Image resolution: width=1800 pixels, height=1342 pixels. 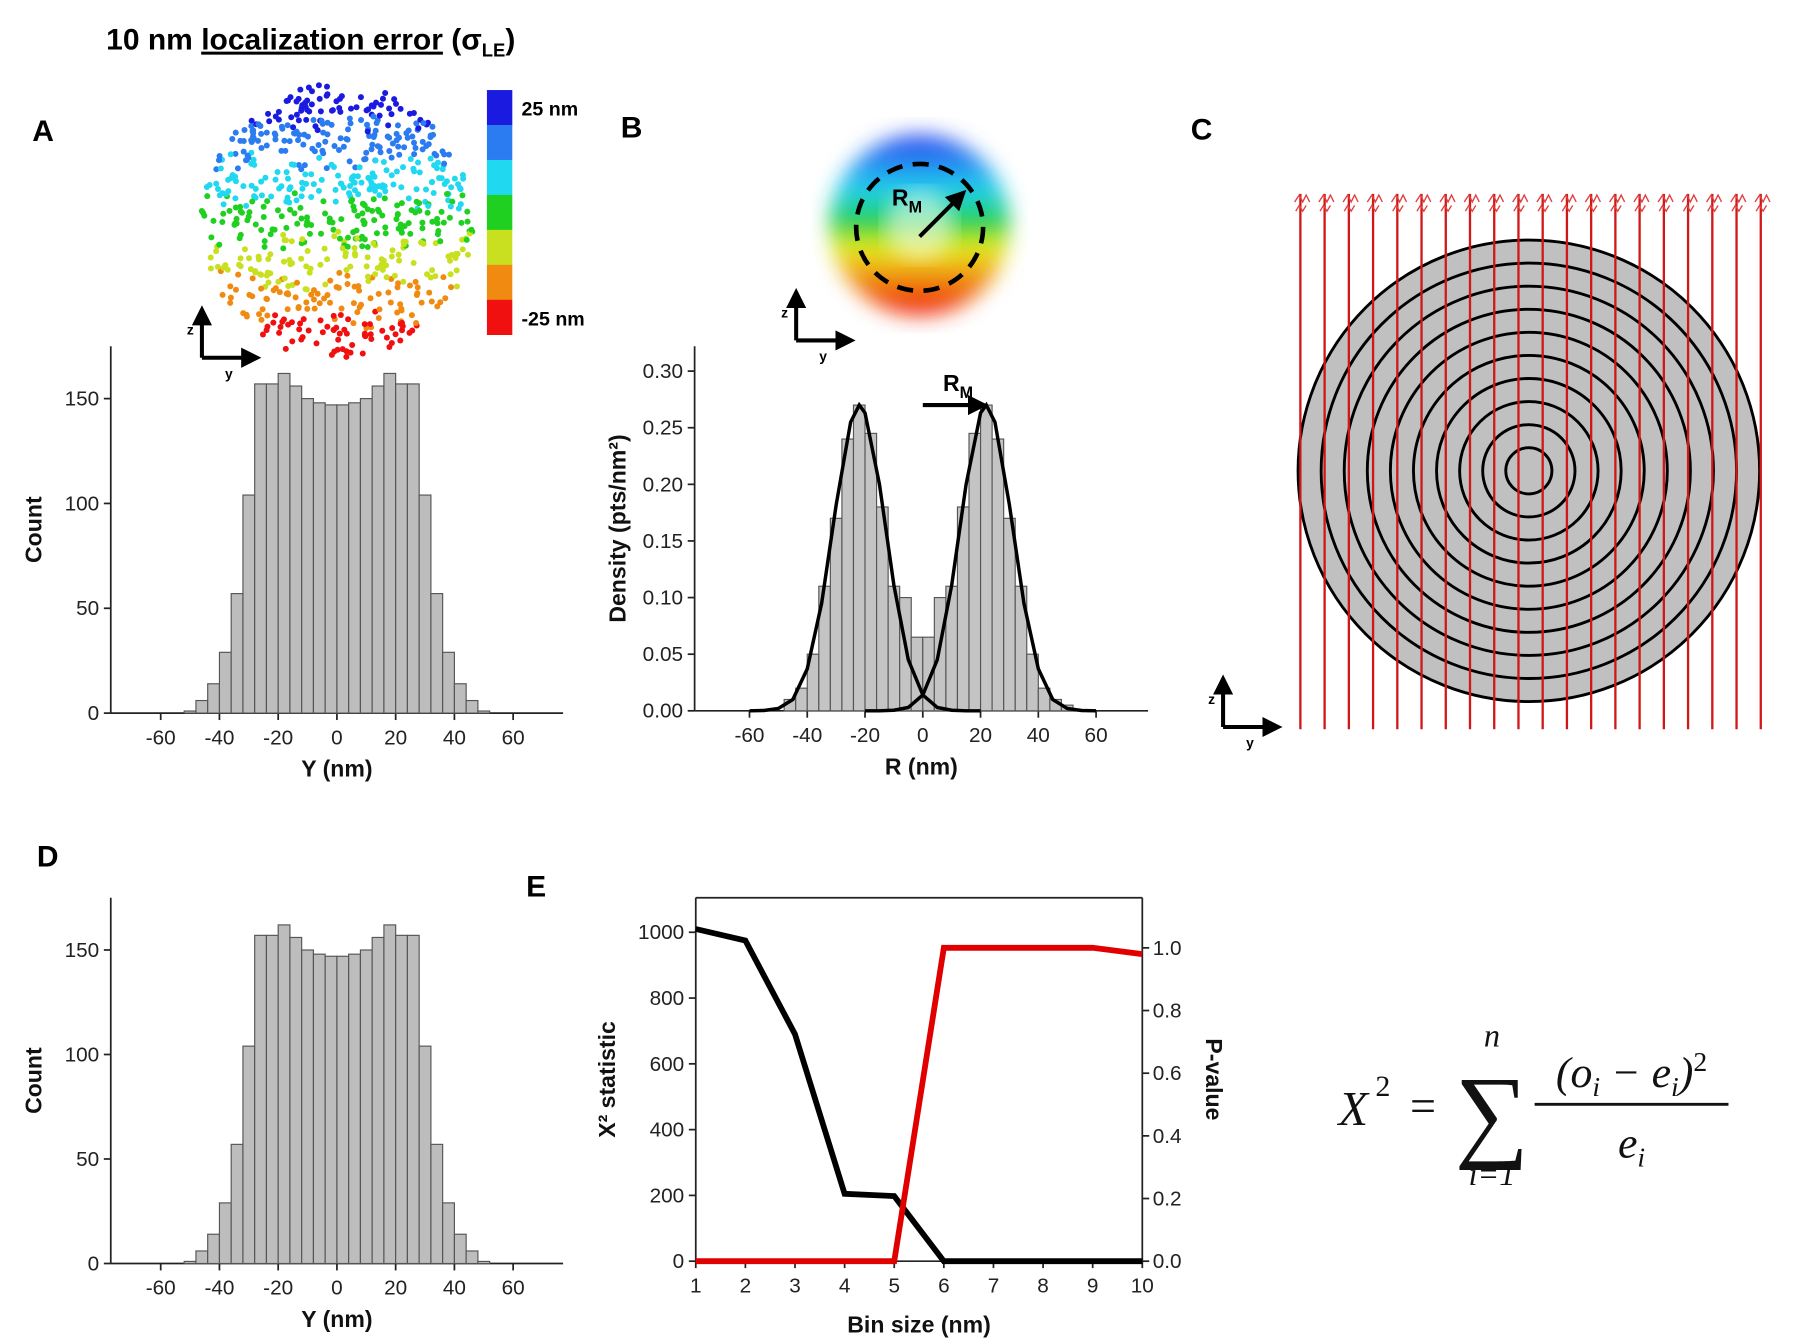 I want to click on formula-part: e, so click(x=1627, y=1143).